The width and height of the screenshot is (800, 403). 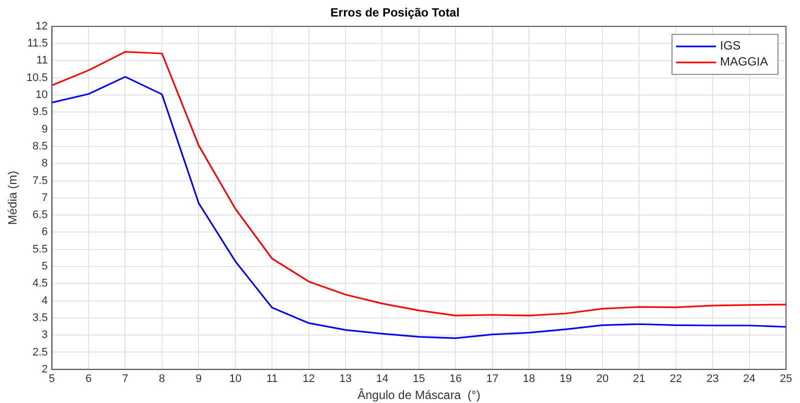 I want to click on legend-label: MAGGIA, so click(x=744, y=61).